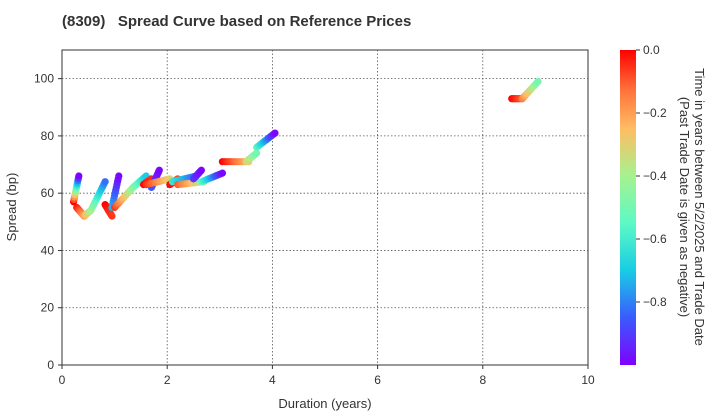 This screenshot has height=420, width=720. Describe the element at coordinates (48, 308) in the screenshot. I see `y-tick-label: 20` at that location.